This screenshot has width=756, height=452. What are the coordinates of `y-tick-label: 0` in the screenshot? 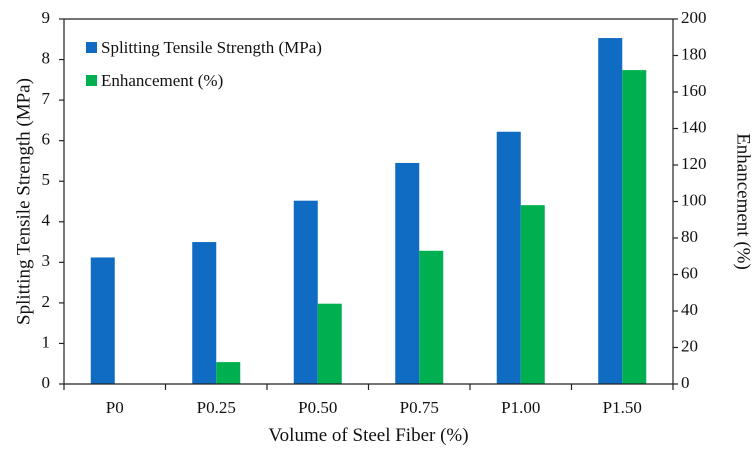 It's located at (46, 382).